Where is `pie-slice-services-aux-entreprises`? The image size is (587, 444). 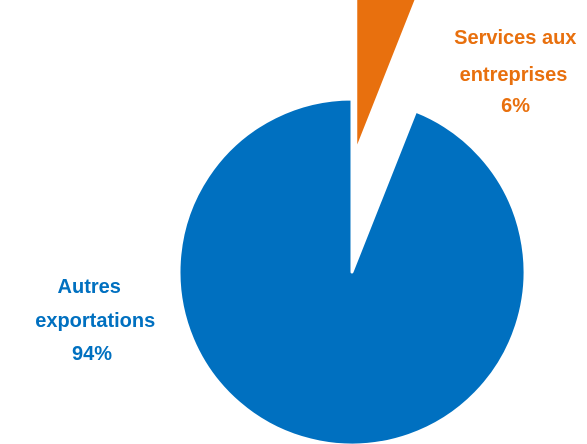
pie-slice-services-aux-entreprises is located at coordinates (386, 77).